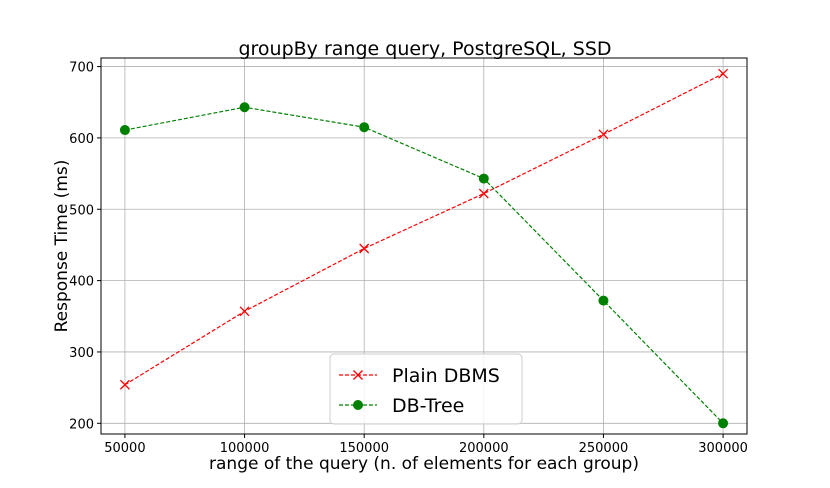 The height and width of the screenshot is (488, 830). I want to click on x-tick-label: 250000, so click(604, 448).